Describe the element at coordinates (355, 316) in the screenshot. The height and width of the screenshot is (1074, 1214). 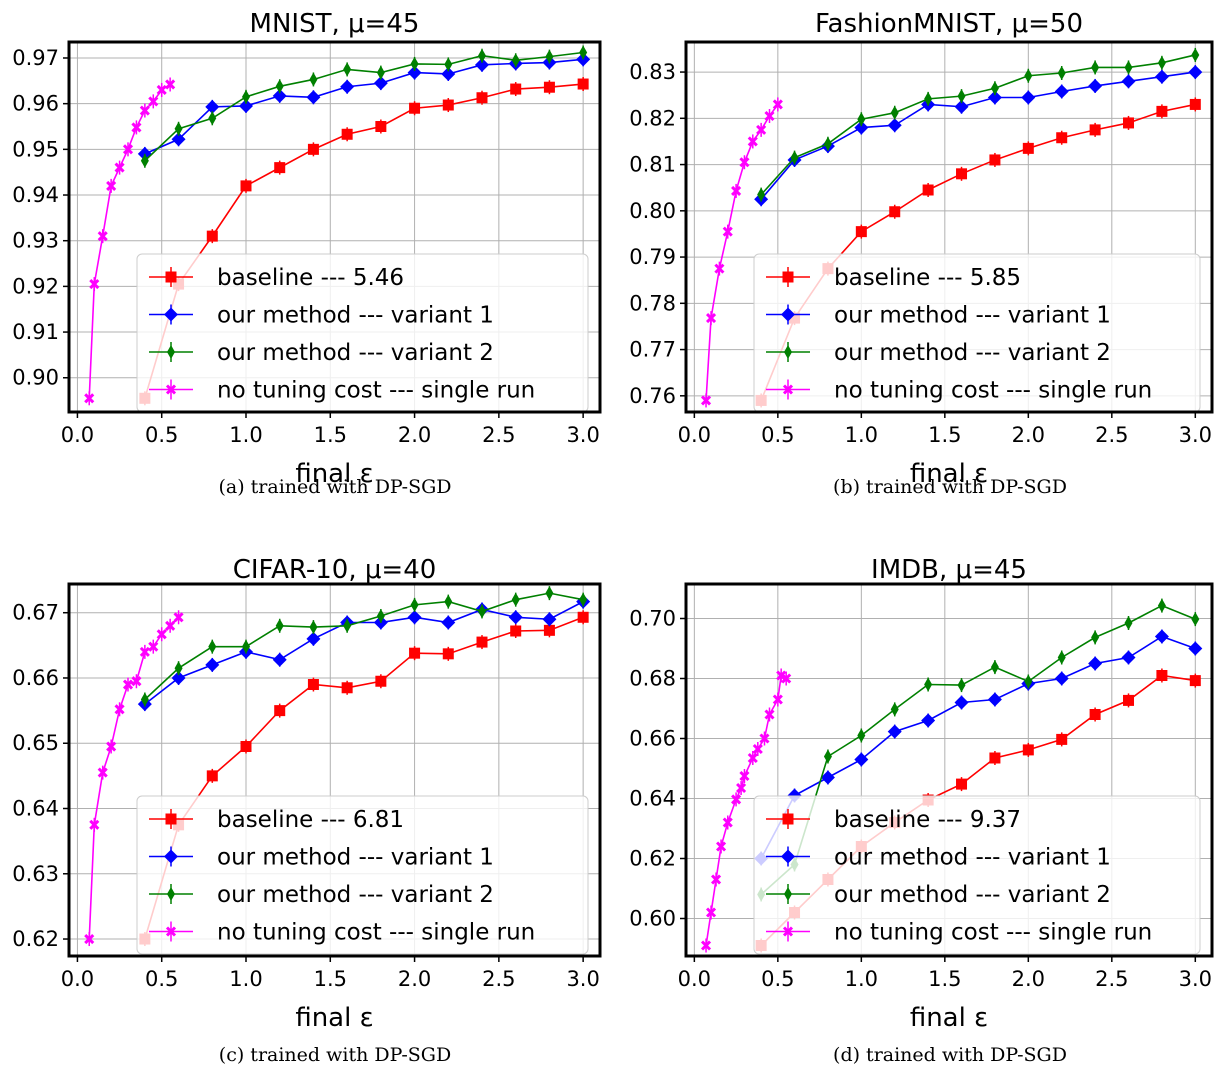
I see `legend-label: our method --- variant 1` at that location.